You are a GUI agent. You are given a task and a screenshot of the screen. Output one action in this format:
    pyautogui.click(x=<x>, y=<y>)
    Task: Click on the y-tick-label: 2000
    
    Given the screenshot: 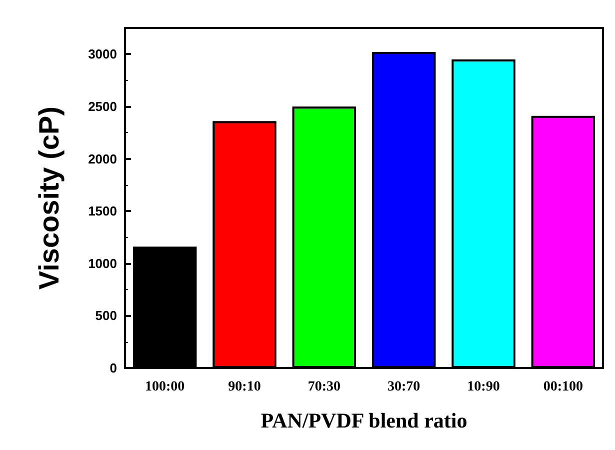 What is the action you would take?
    pyautogui.click(x=102, y=158)
    